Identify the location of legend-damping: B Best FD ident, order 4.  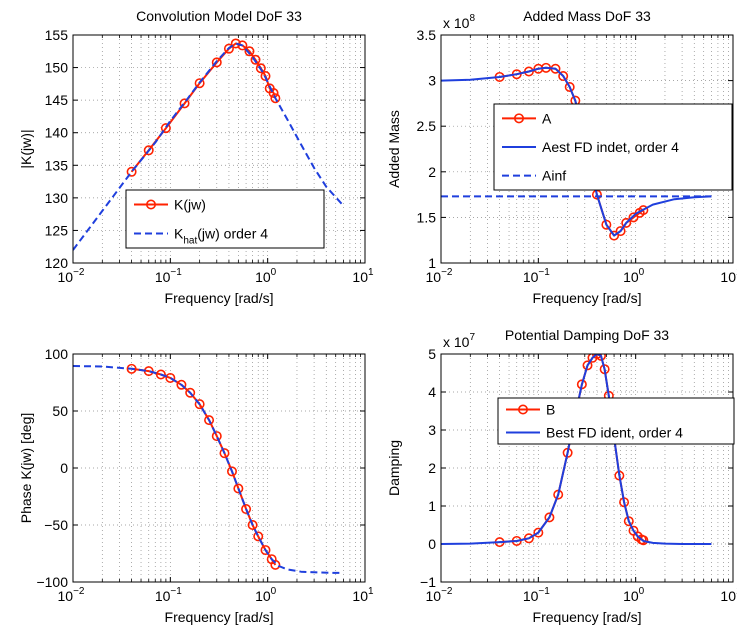
(616, 421).